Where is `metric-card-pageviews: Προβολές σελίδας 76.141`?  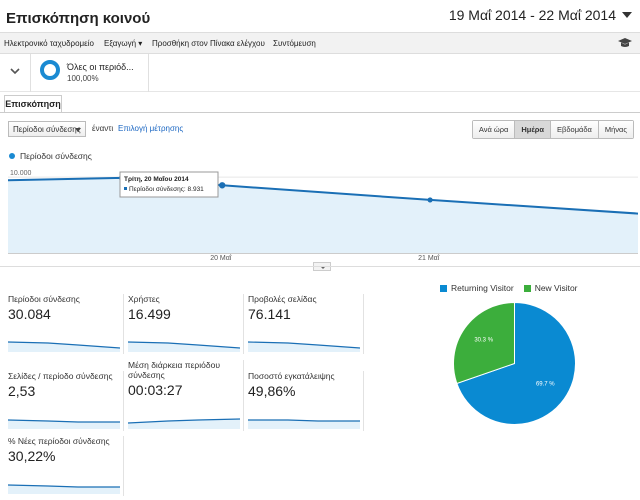 metric-card-pageviews: Προβολές σελίδας 76.141 is located at coordinates (306, 324).